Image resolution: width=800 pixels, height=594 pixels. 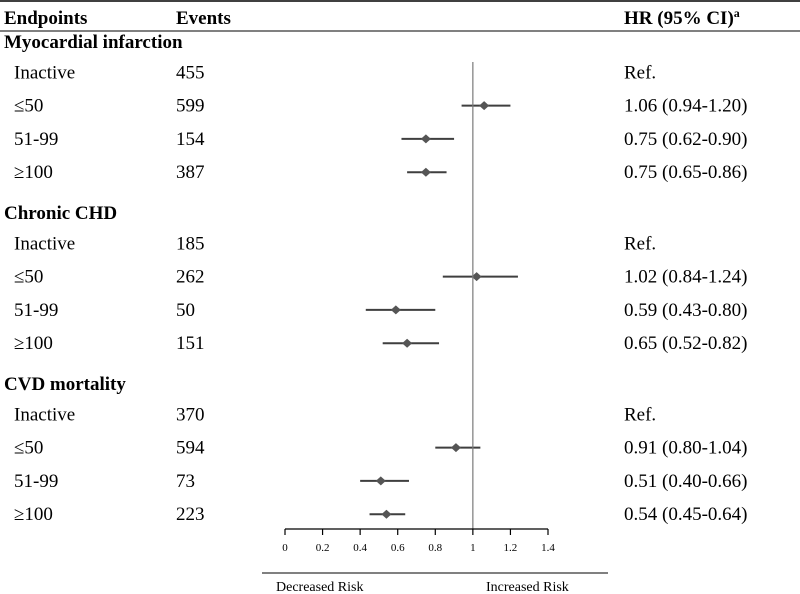 I want to click on increased-risk-label: Increased Risk, so click(x=527, y=587).